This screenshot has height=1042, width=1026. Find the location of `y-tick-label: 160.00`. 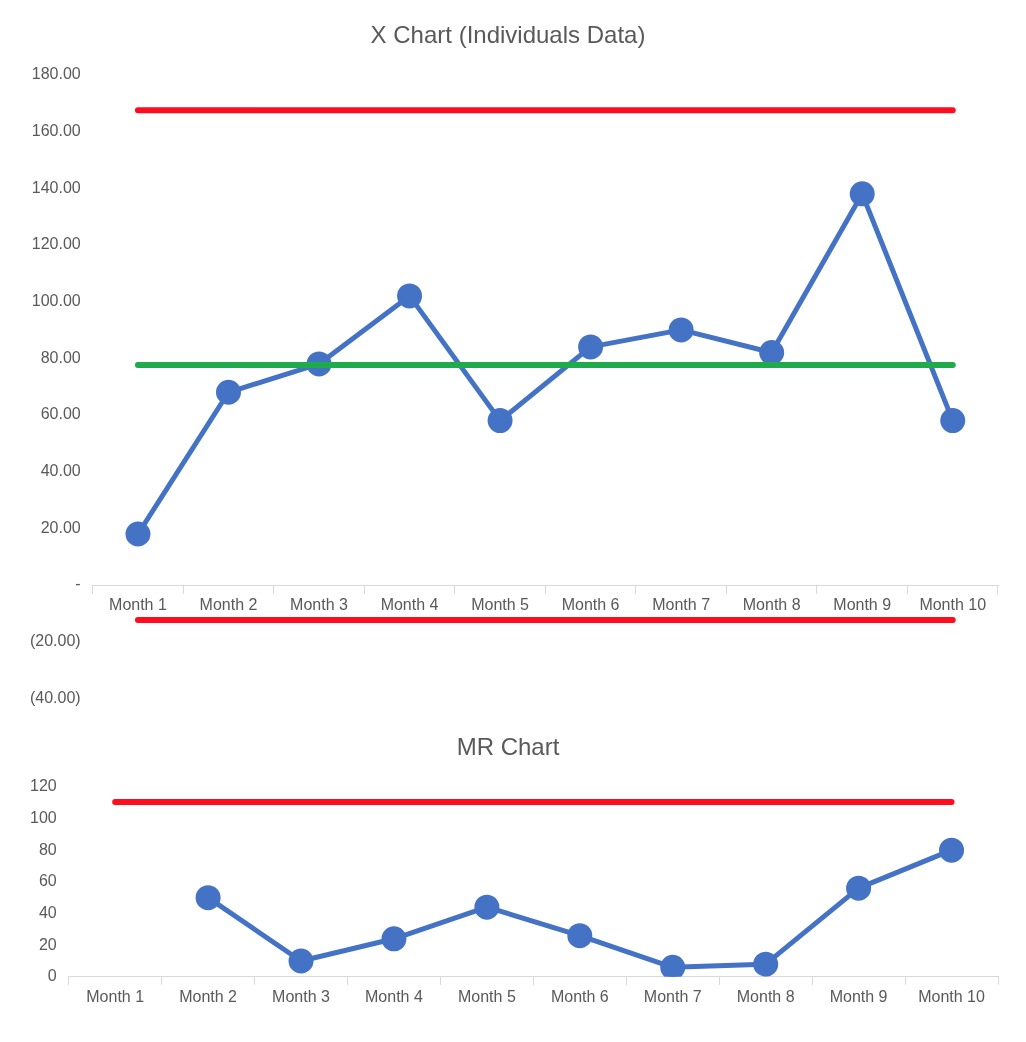

y-tick-label: 160.00 is located at coordinates (56, 130).